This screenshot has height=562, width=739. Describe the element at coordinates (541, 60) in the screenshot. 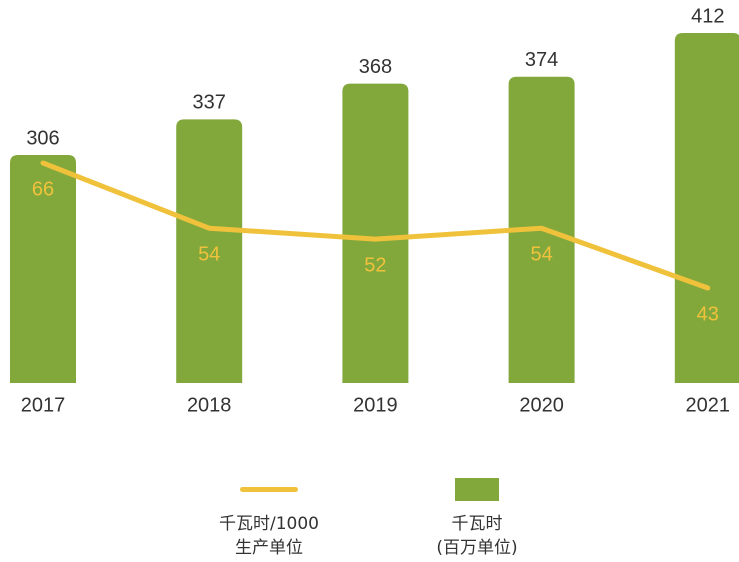

I see `bar-value-label: 374` at that location.